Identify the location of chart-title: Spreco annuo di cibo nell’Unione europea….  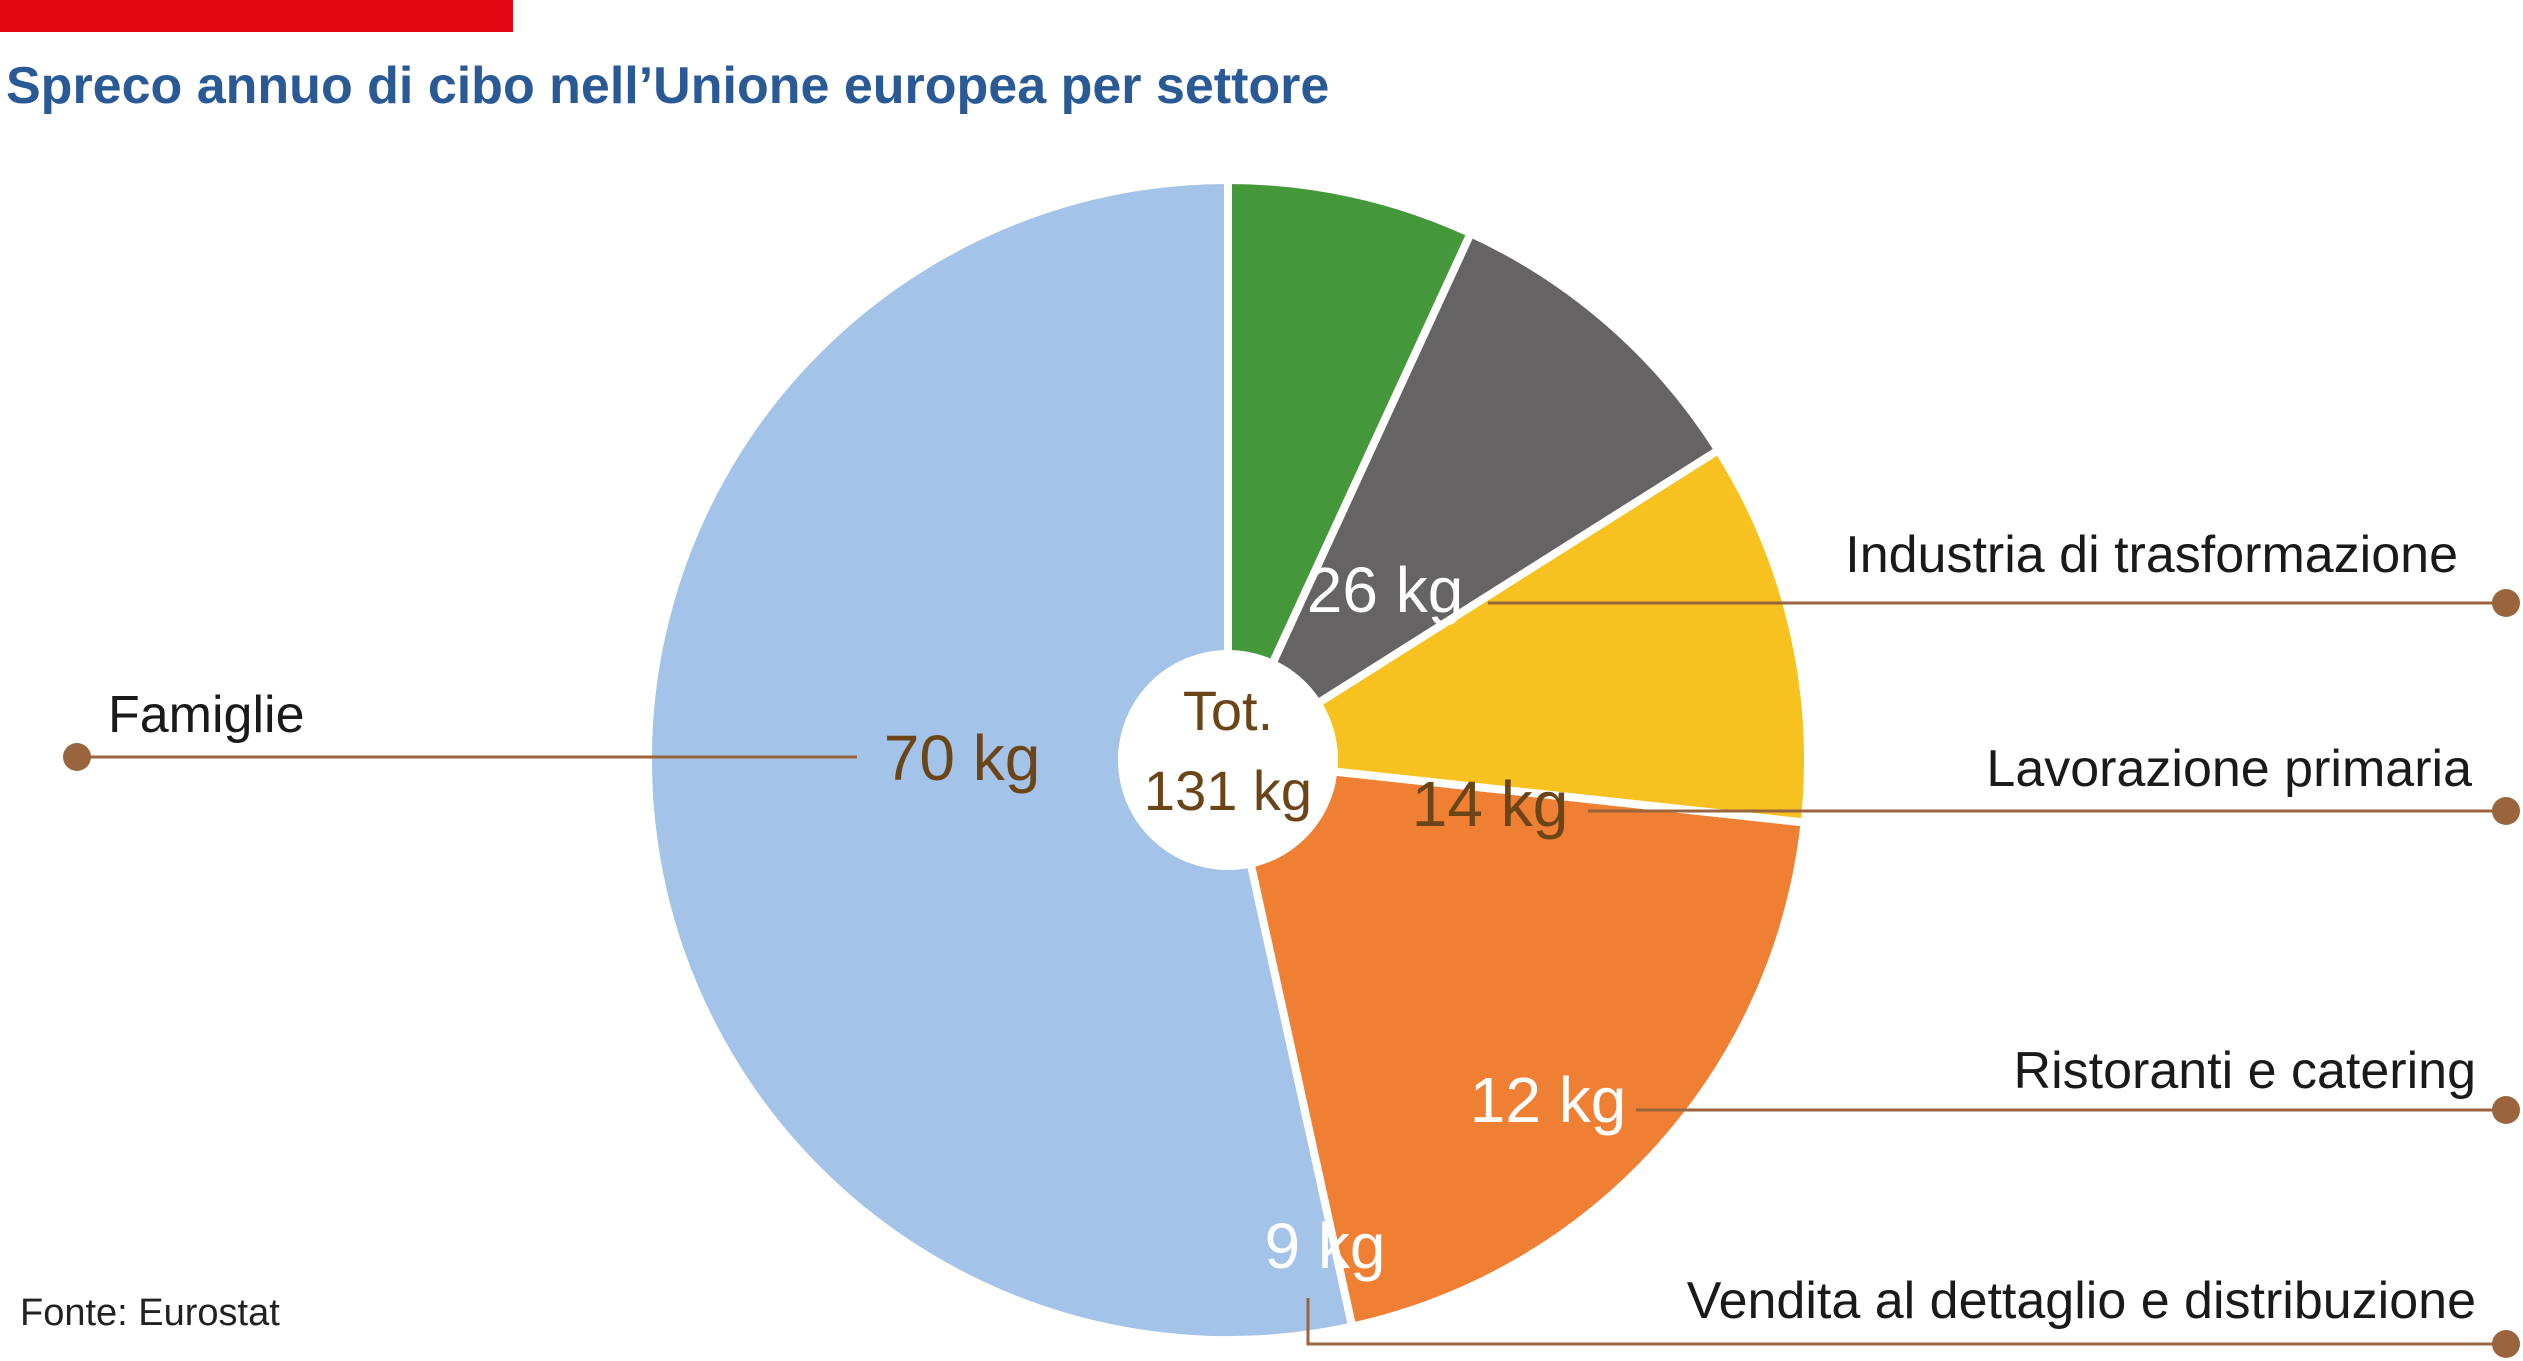
(668, 86).